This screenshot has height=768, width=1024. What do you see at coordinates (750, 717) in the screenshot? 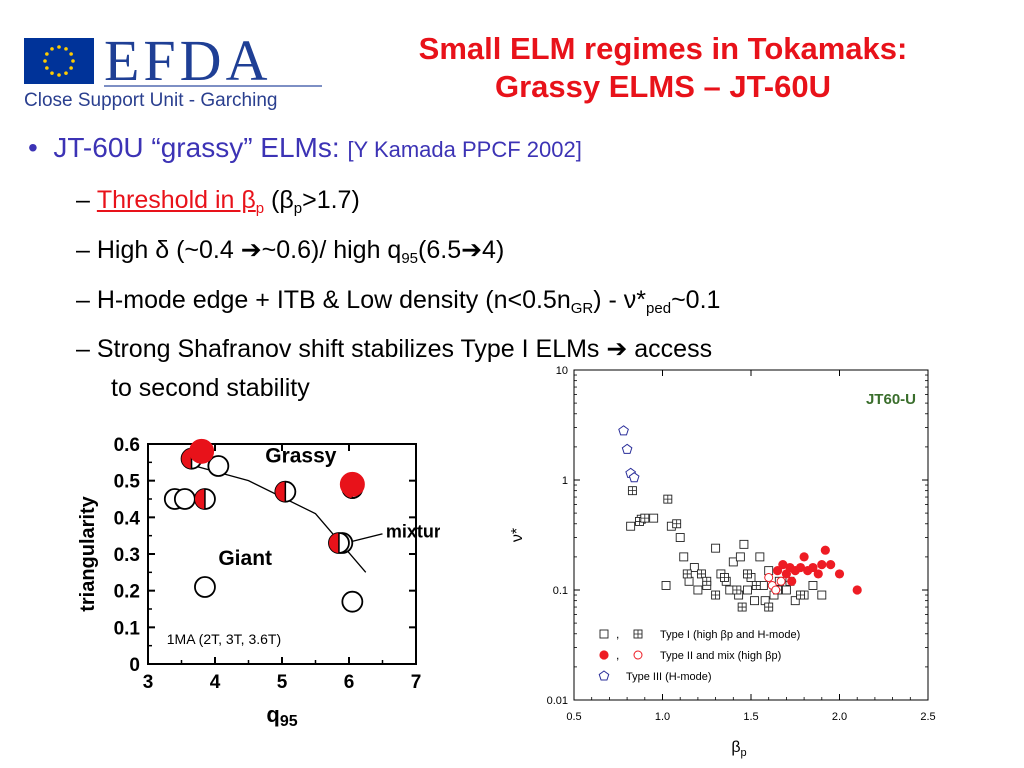
I see `x-tick-label: 1.5` at bounding box center [750, 717].